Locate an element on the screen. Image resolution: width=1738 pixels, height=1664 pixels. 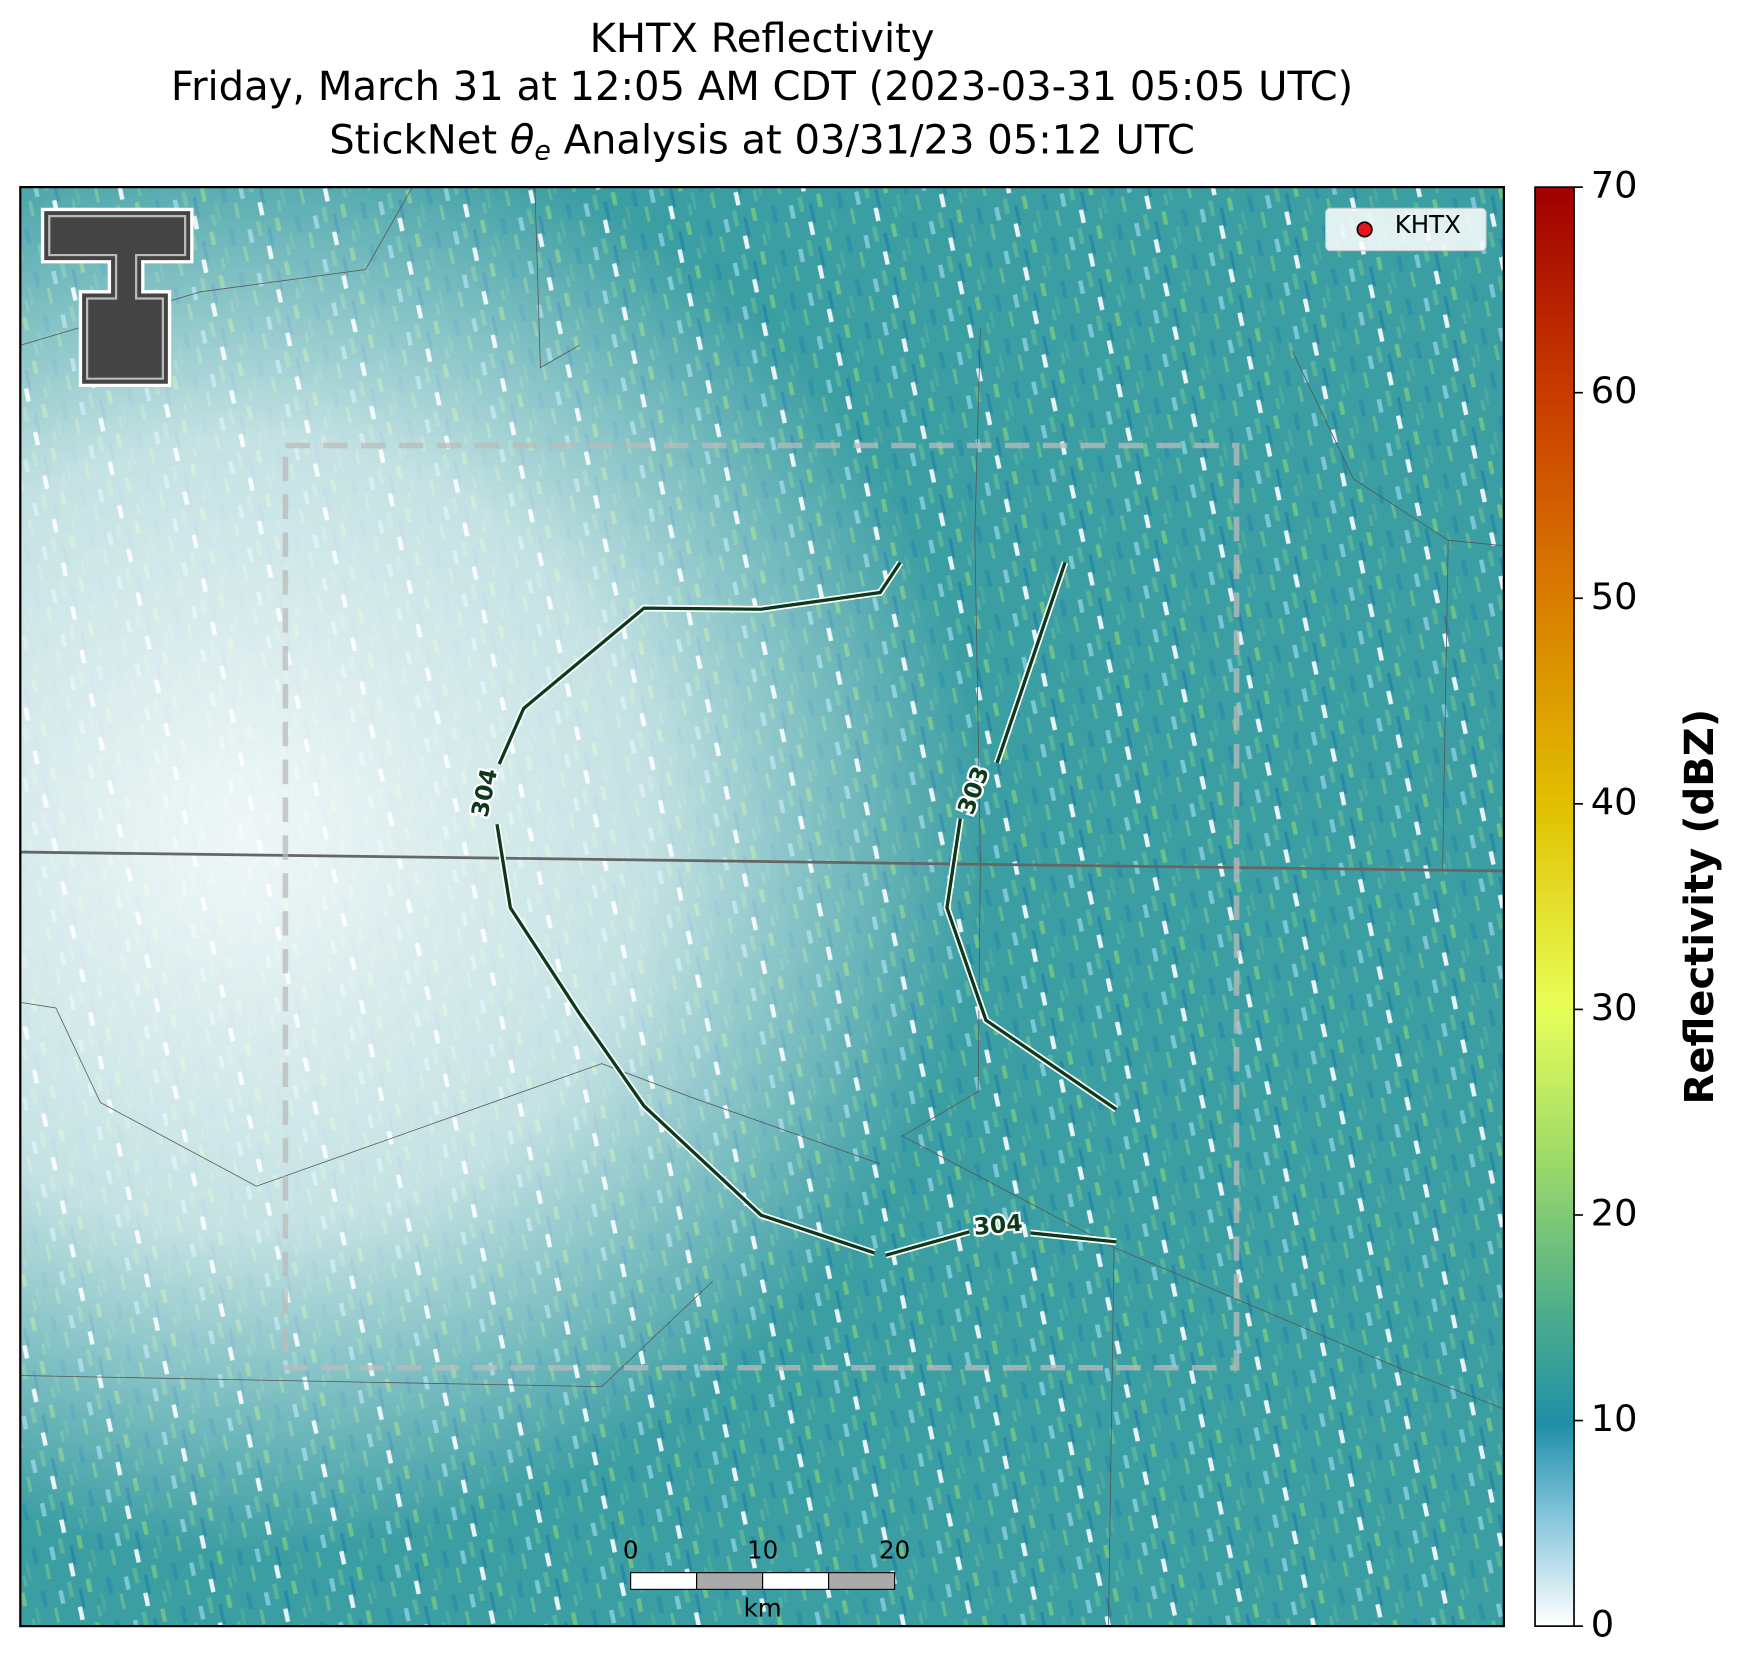
state-border is located at coordinates (762, 861).